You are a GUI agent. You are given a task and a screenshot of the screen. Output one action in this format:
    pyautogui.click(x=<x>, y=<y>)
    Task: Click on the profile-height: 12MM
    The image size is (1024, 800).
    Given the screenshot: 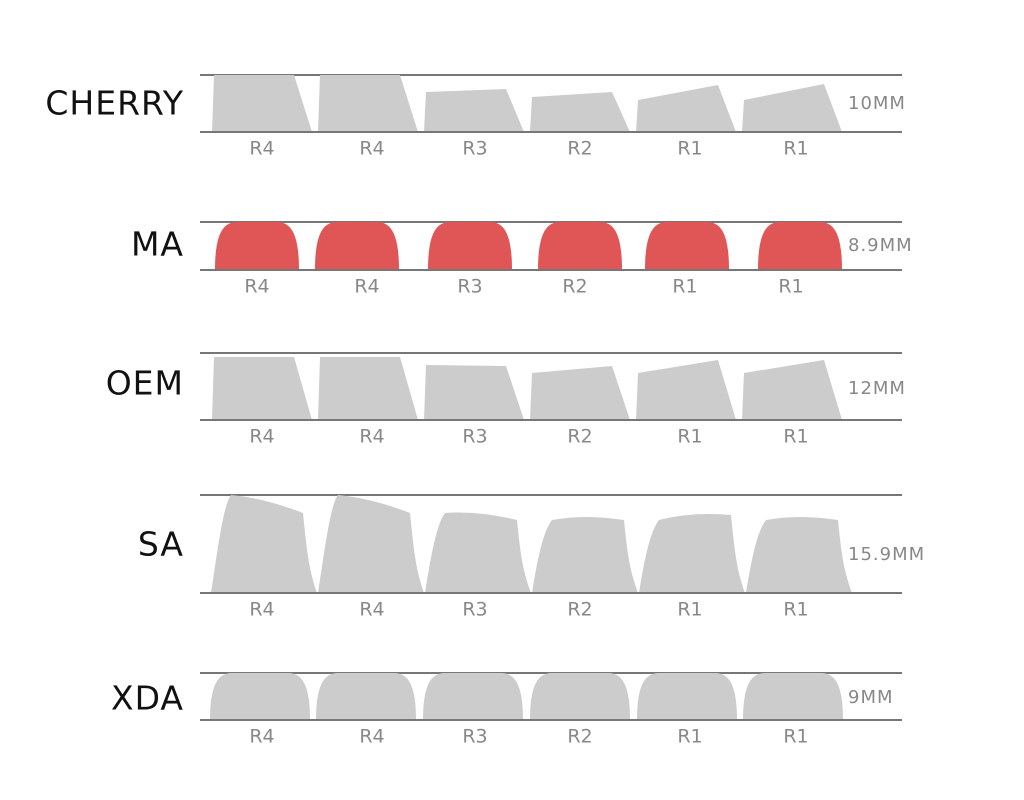 What is the action you would take?
    pyautogui.click(x=877, y=388)
    